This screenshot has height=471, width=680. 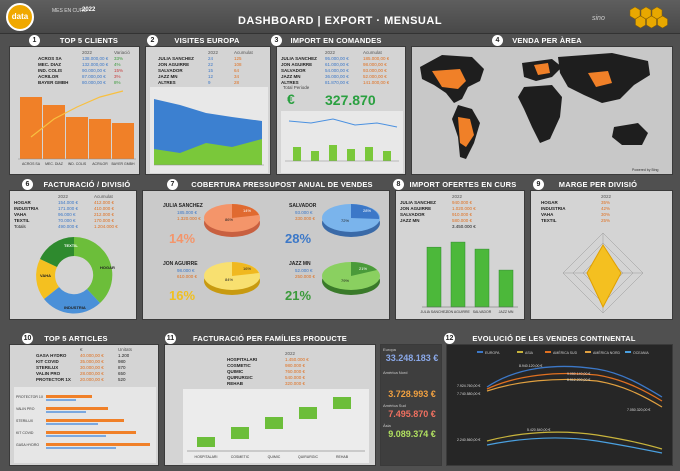 What do you see at coordinates (574, 381) in the screenshot?
I see `series-europa` at bounding box center [574, 381].